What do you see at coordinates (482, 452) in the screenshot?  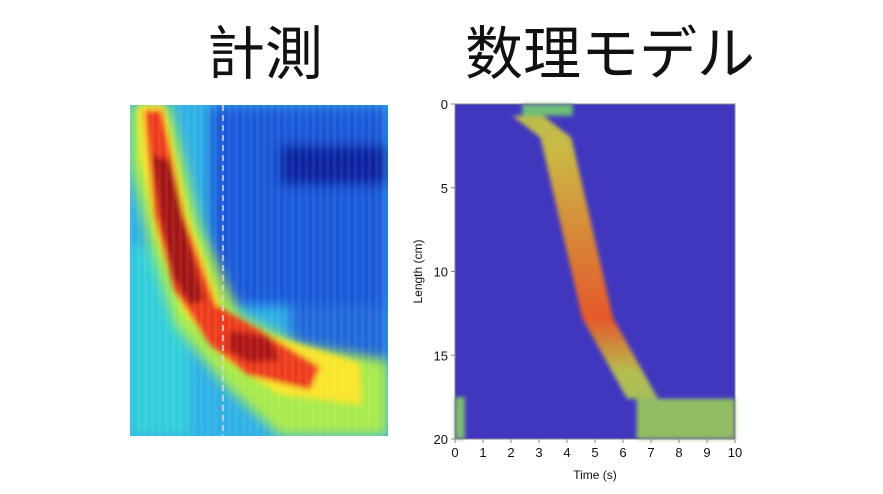 I see `model-x-tick-label-1: 1` at bounding box center [482, 452].